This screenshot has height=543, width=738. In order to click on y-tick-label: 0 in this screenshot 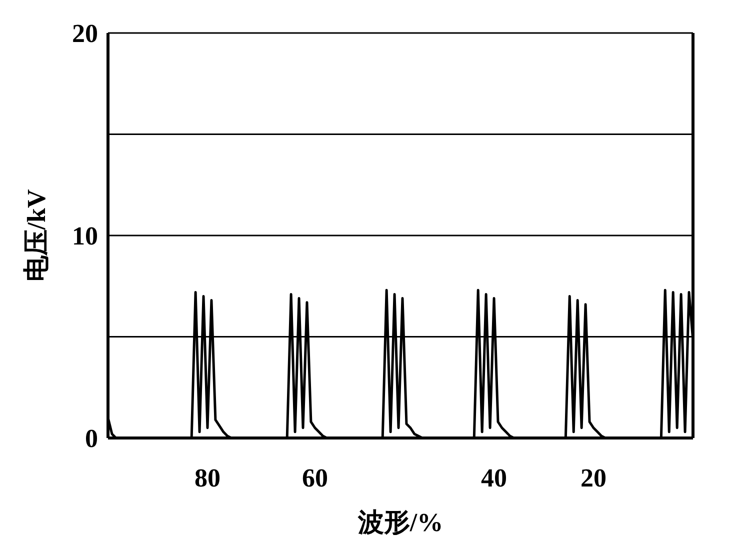, I will do `click(91, 439)`.